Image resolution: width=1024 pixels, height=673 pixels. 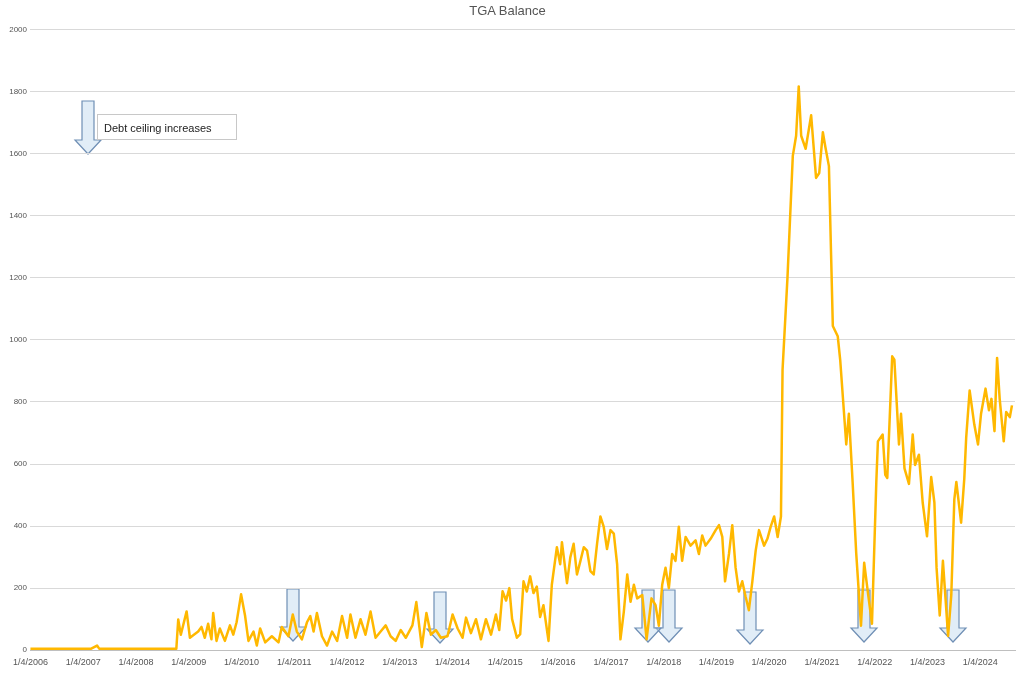 What do you see at coordinates (241, 662) in the screenshot?
I see `x-tick-label: 1/4/2010` at bounding box center [241, 662].